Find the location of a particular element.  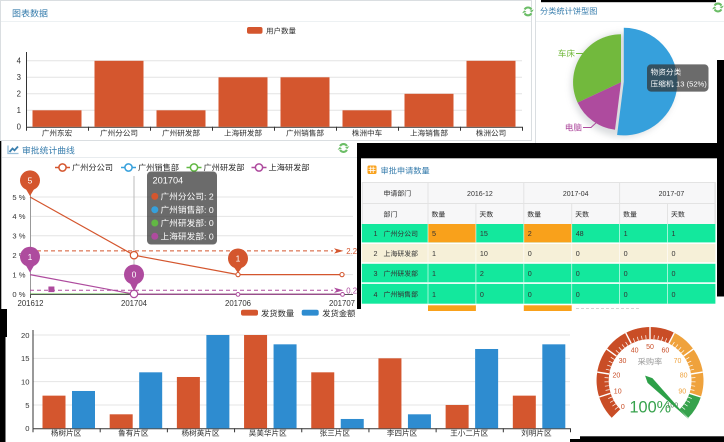

svg-text: 2017-07 is located at coordinates (672, 194).